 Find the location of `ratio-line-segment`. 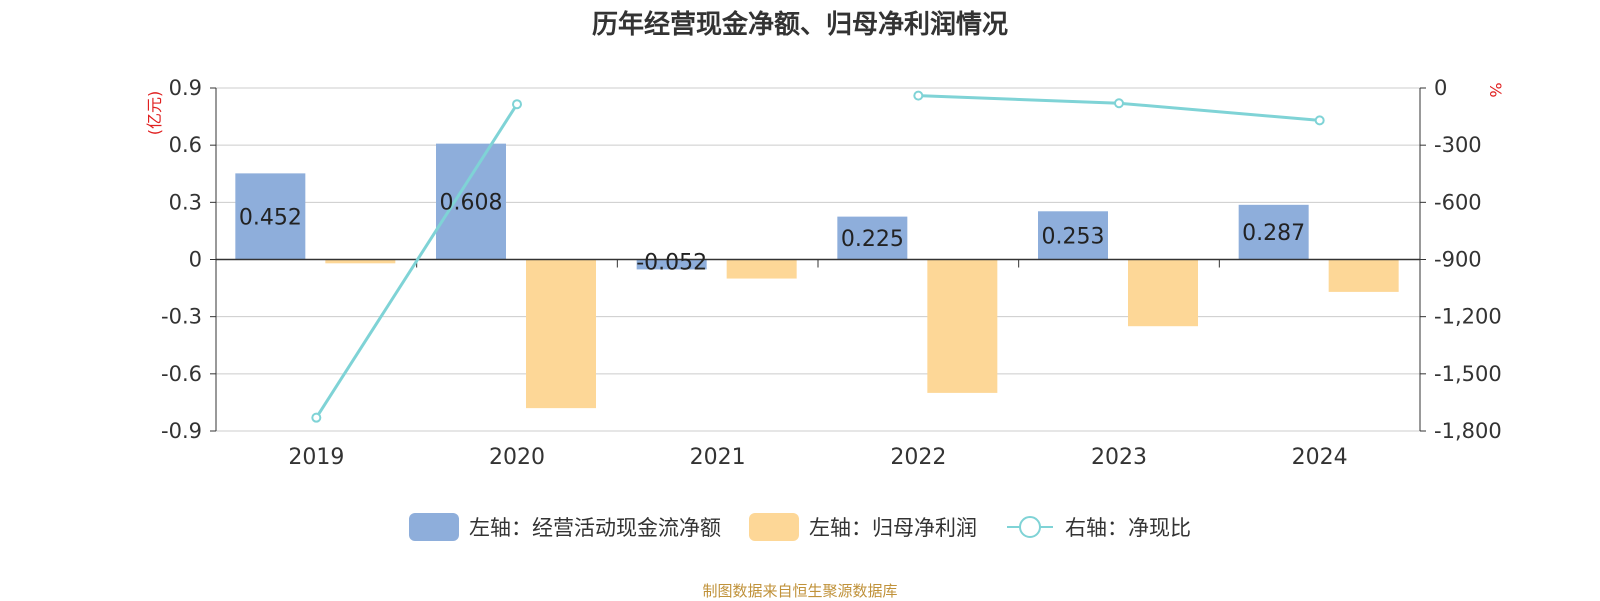

ratio-line-segment is located at coordinates (417, 261).